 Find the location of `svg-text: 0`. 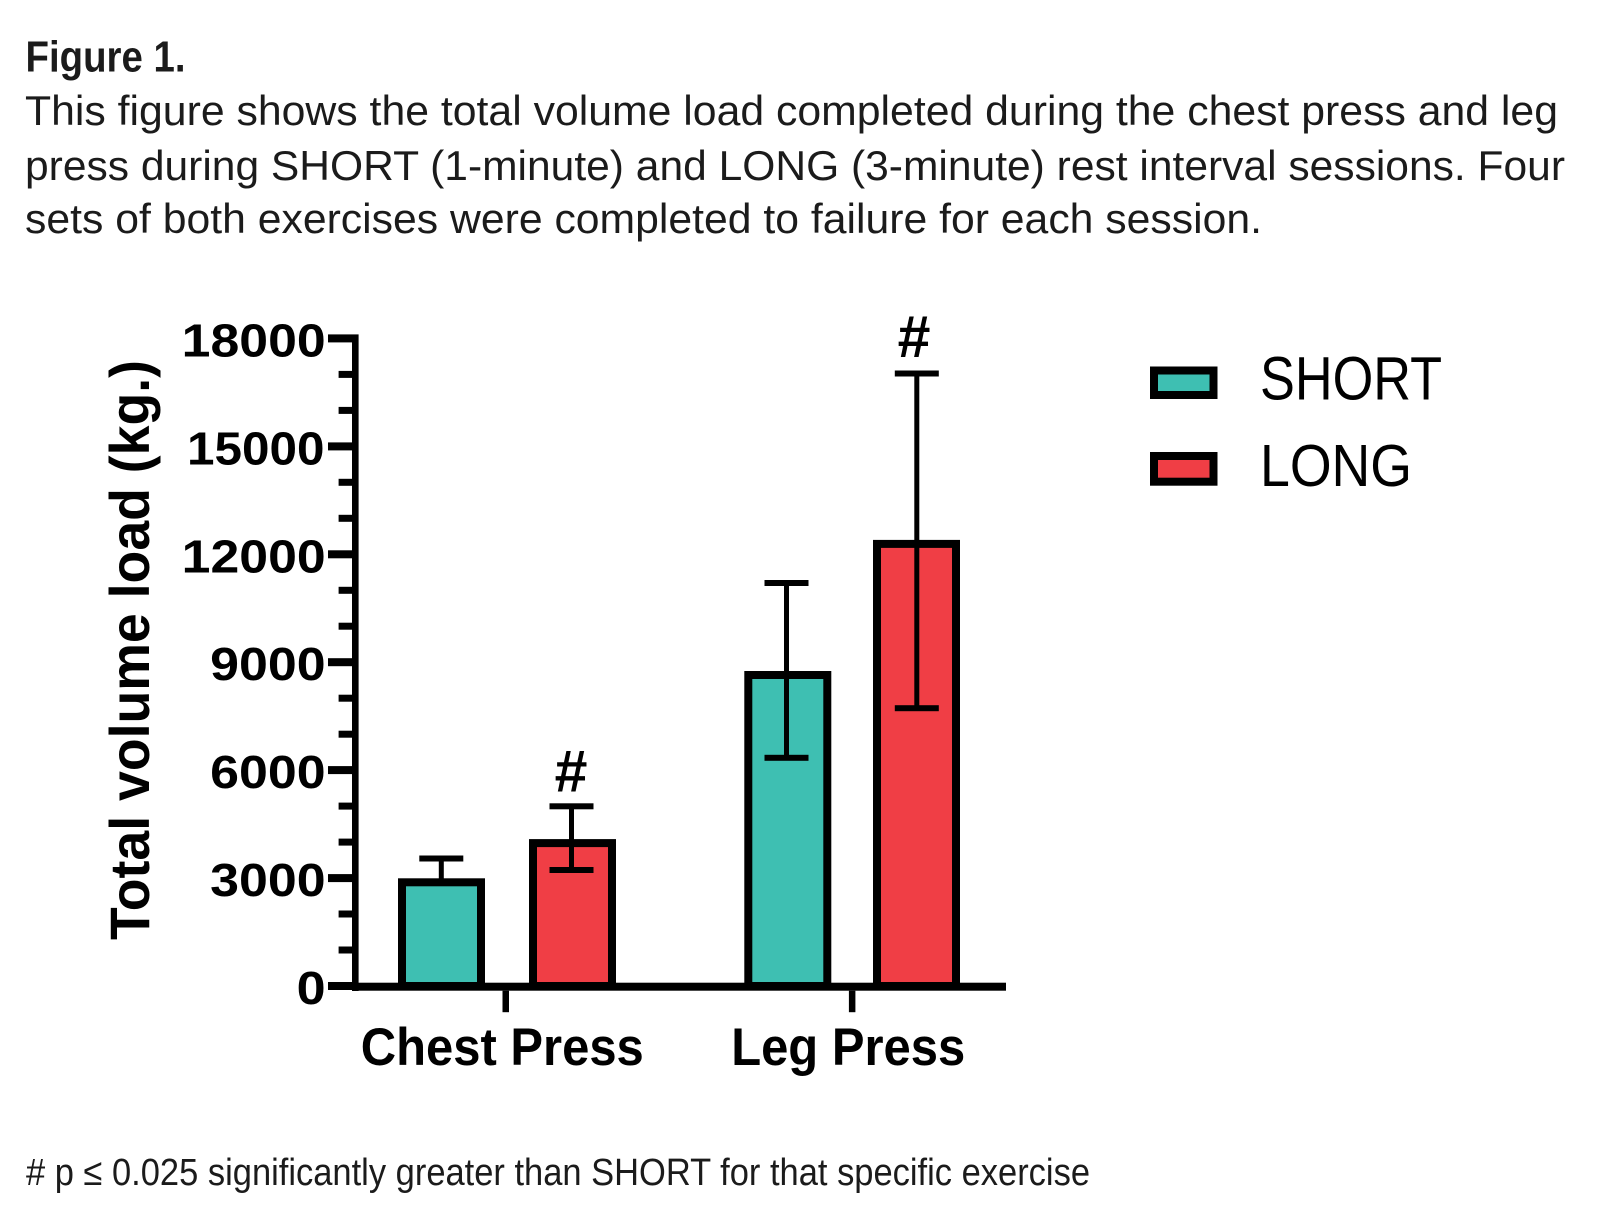

svg-text: 0 is located at coordinates (311, 988).